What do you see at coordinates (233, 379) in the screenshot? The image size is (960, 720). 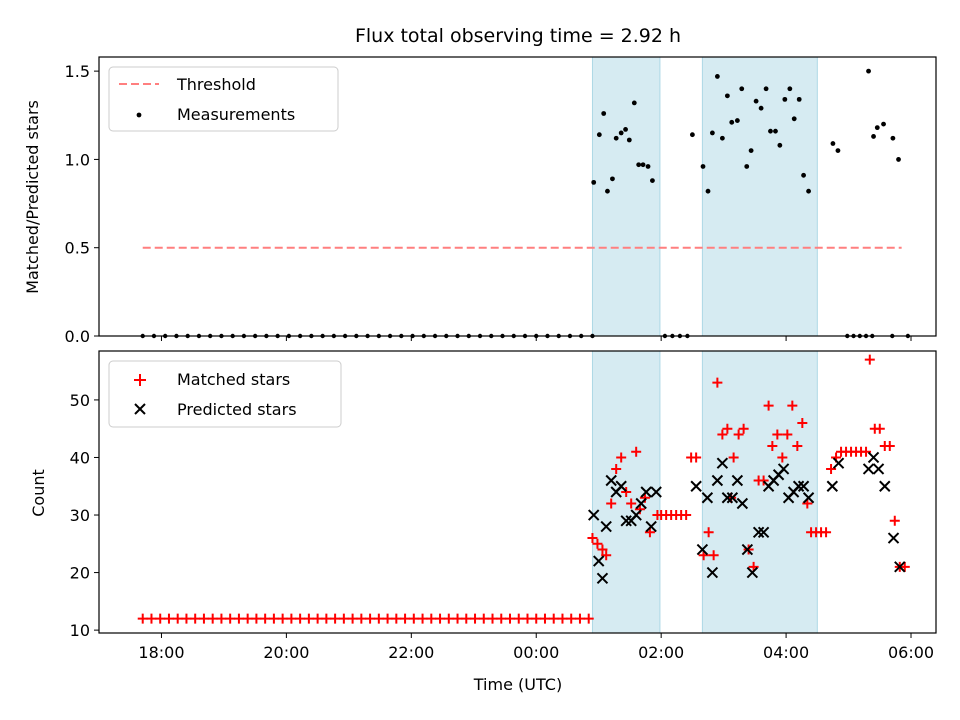 I see `legend-matched-label: Matched stars` at bounding box center [233, 379].